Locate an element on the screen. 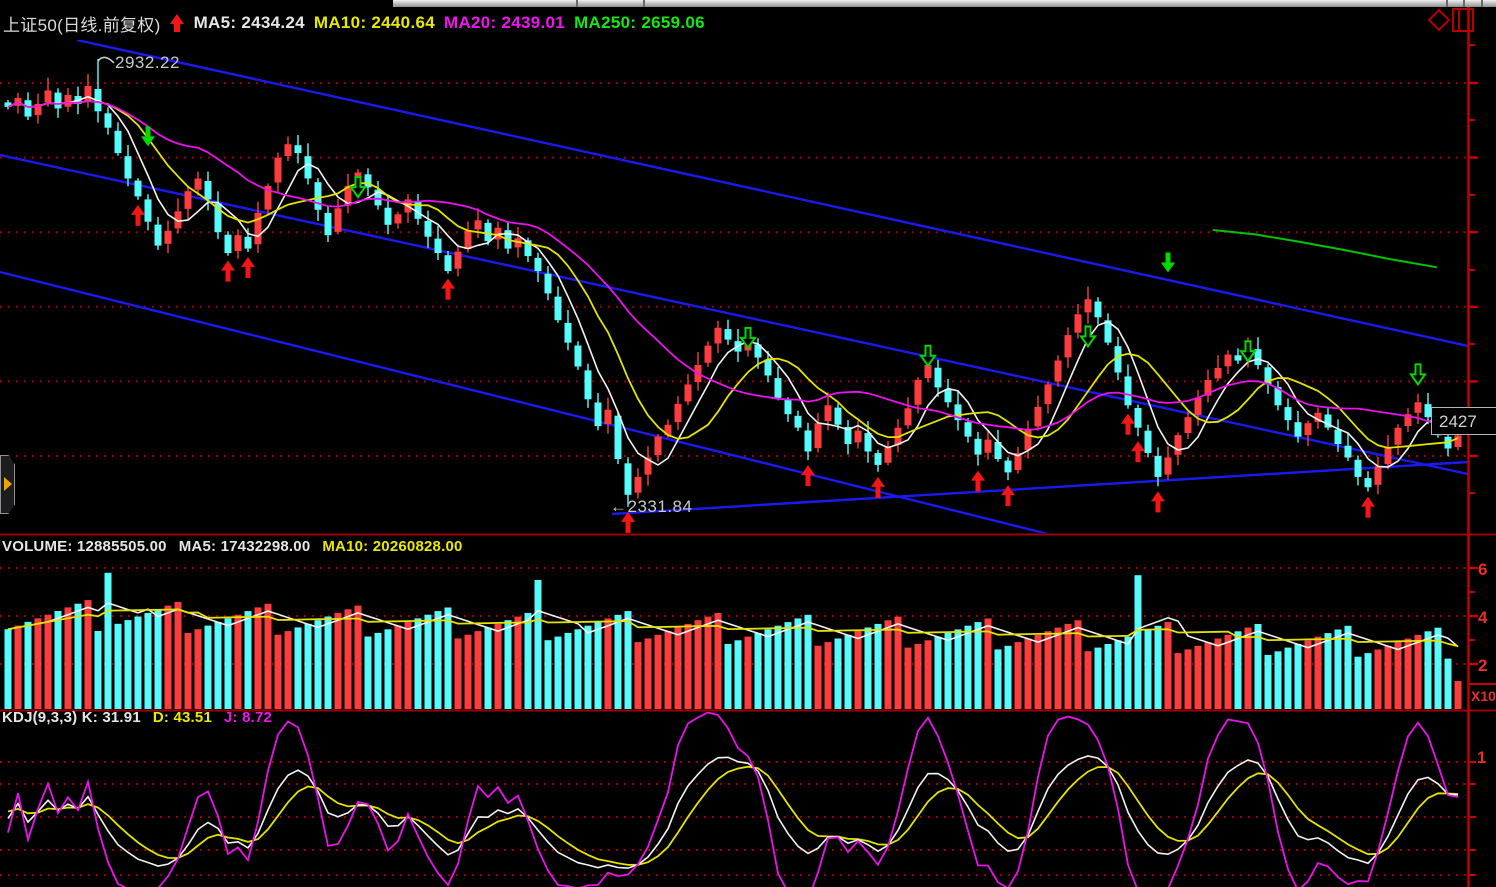 The width and height of the screenshot is (1496, 887). volume-value: VOLUME: 12885505.00 is located at coordinates (84, 546).